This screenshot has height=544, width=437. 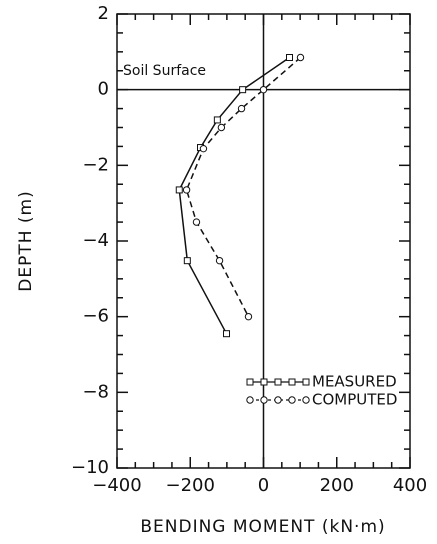 What do you see at coordinates (263, 485) in the screenshot?
I see `x-tick-label: 0` at bounding box center [263, 485].